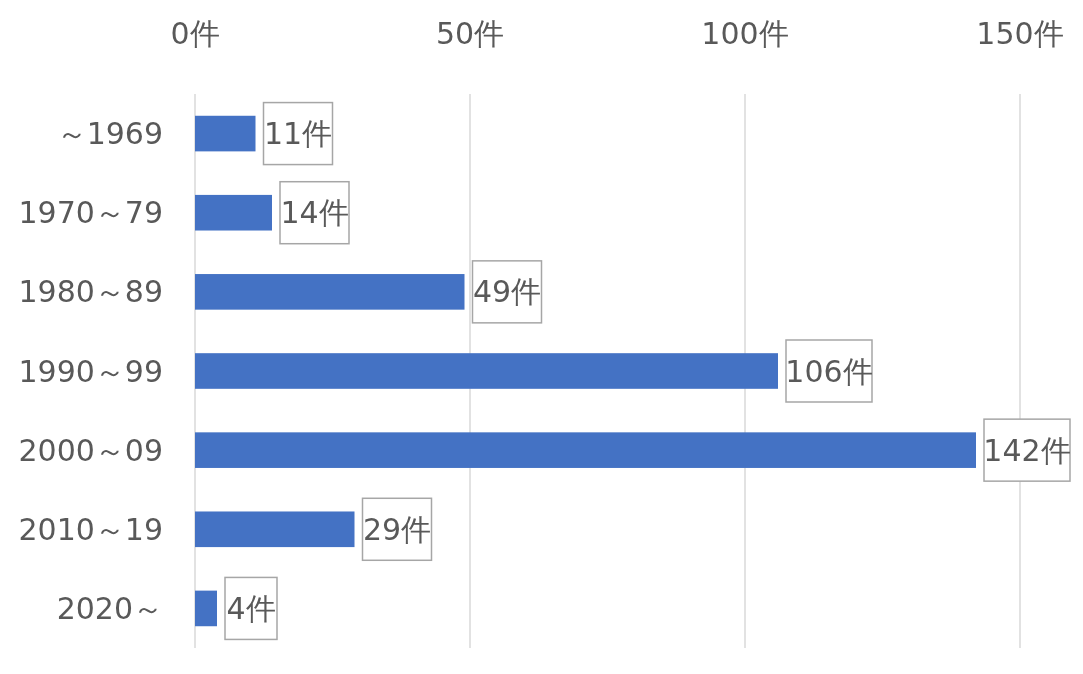 Image resolution: width=1083 pixels, height=674 pixels. I want to click on y-tick-label: ～1969, so click(109, 134).